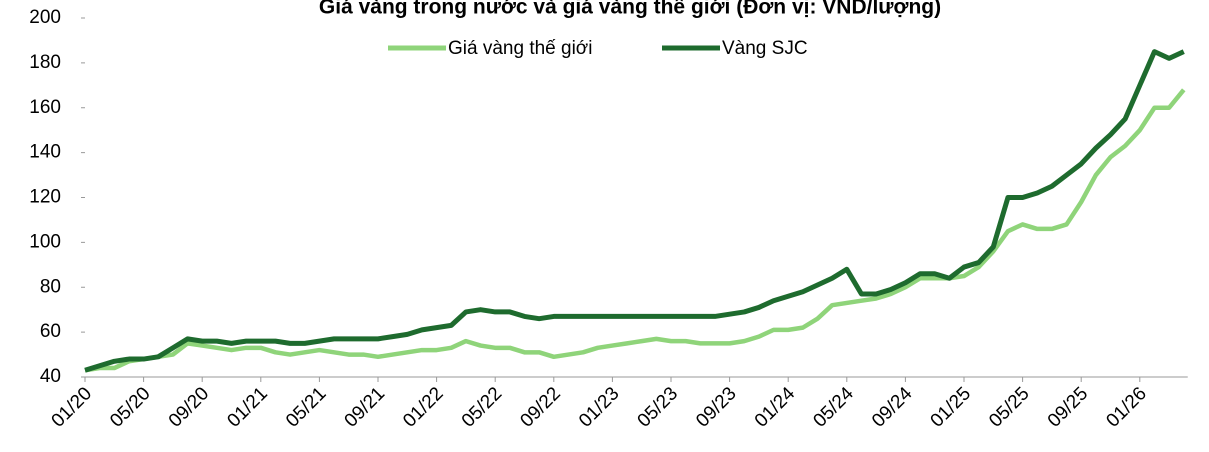 The image size is (1209, 452). What do you see at coordinates (658, 407) in the screenshot?
I see `x-tick-label: 05/23` at bounding box center [658, 407].